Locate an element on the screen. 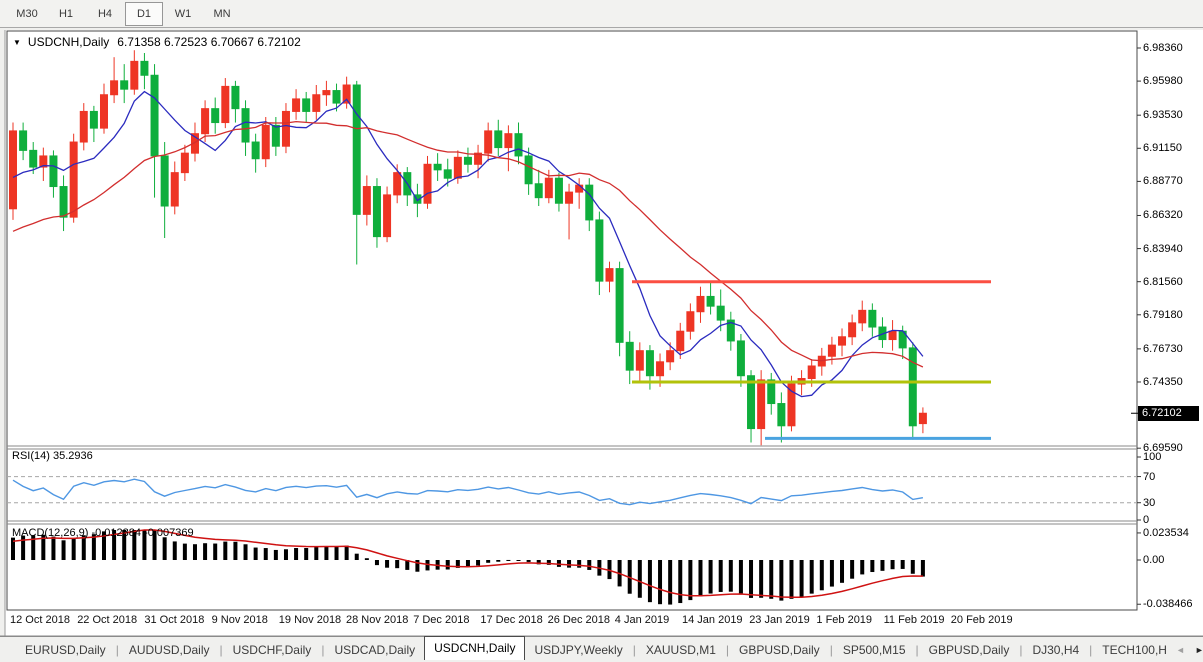 This screenshot has width=1203, height=662. tab-usdchf-daily: USDCHF,Daily is located at coordinates (272, 649).